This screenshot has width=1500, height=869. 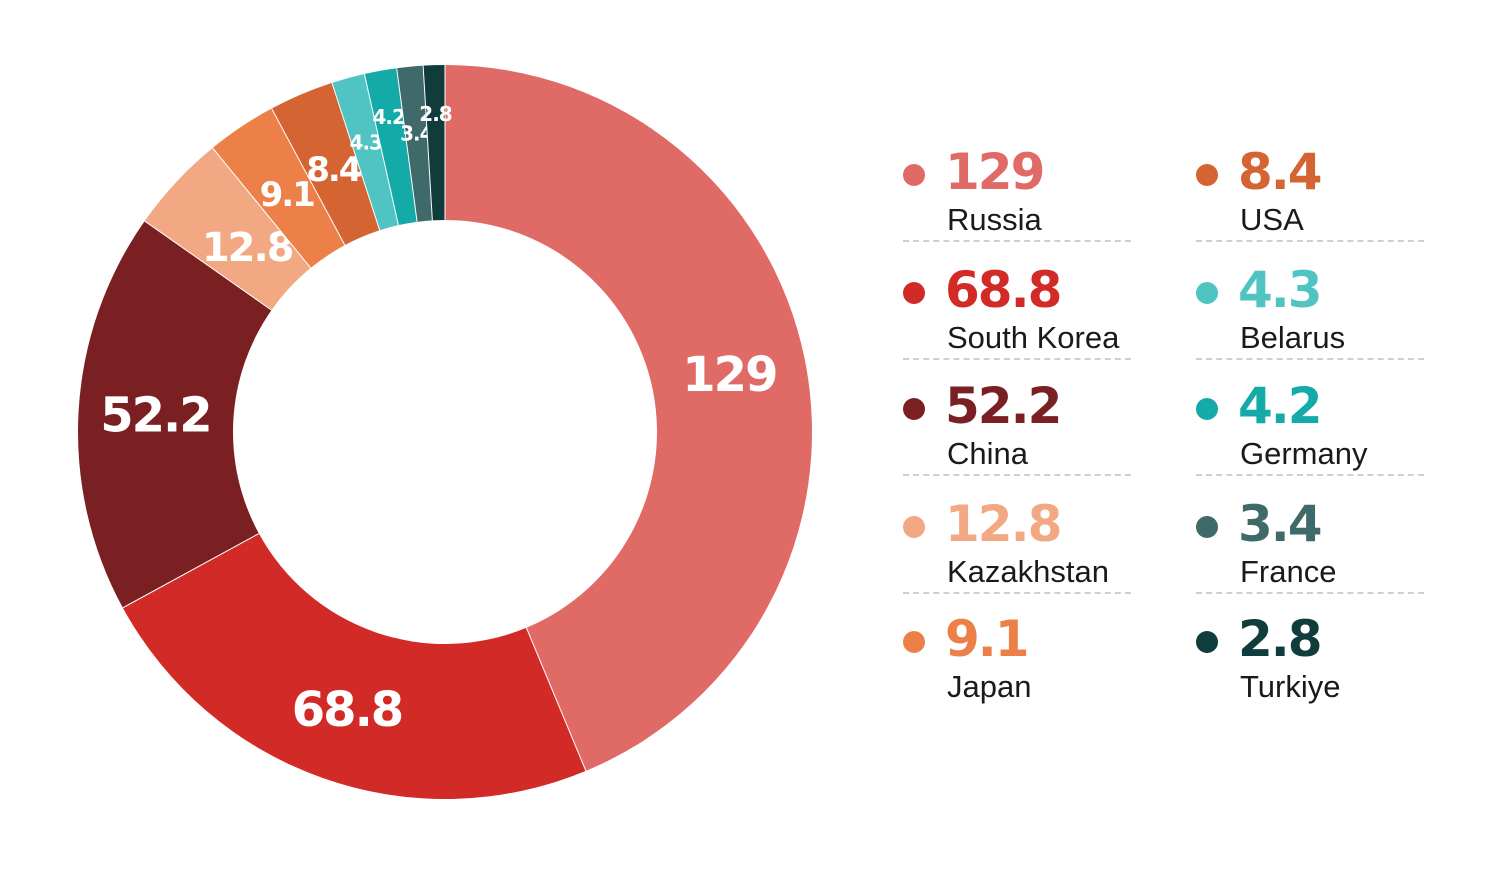 I want to click on legend-value: 4.3, so click(x=1280, y=290).